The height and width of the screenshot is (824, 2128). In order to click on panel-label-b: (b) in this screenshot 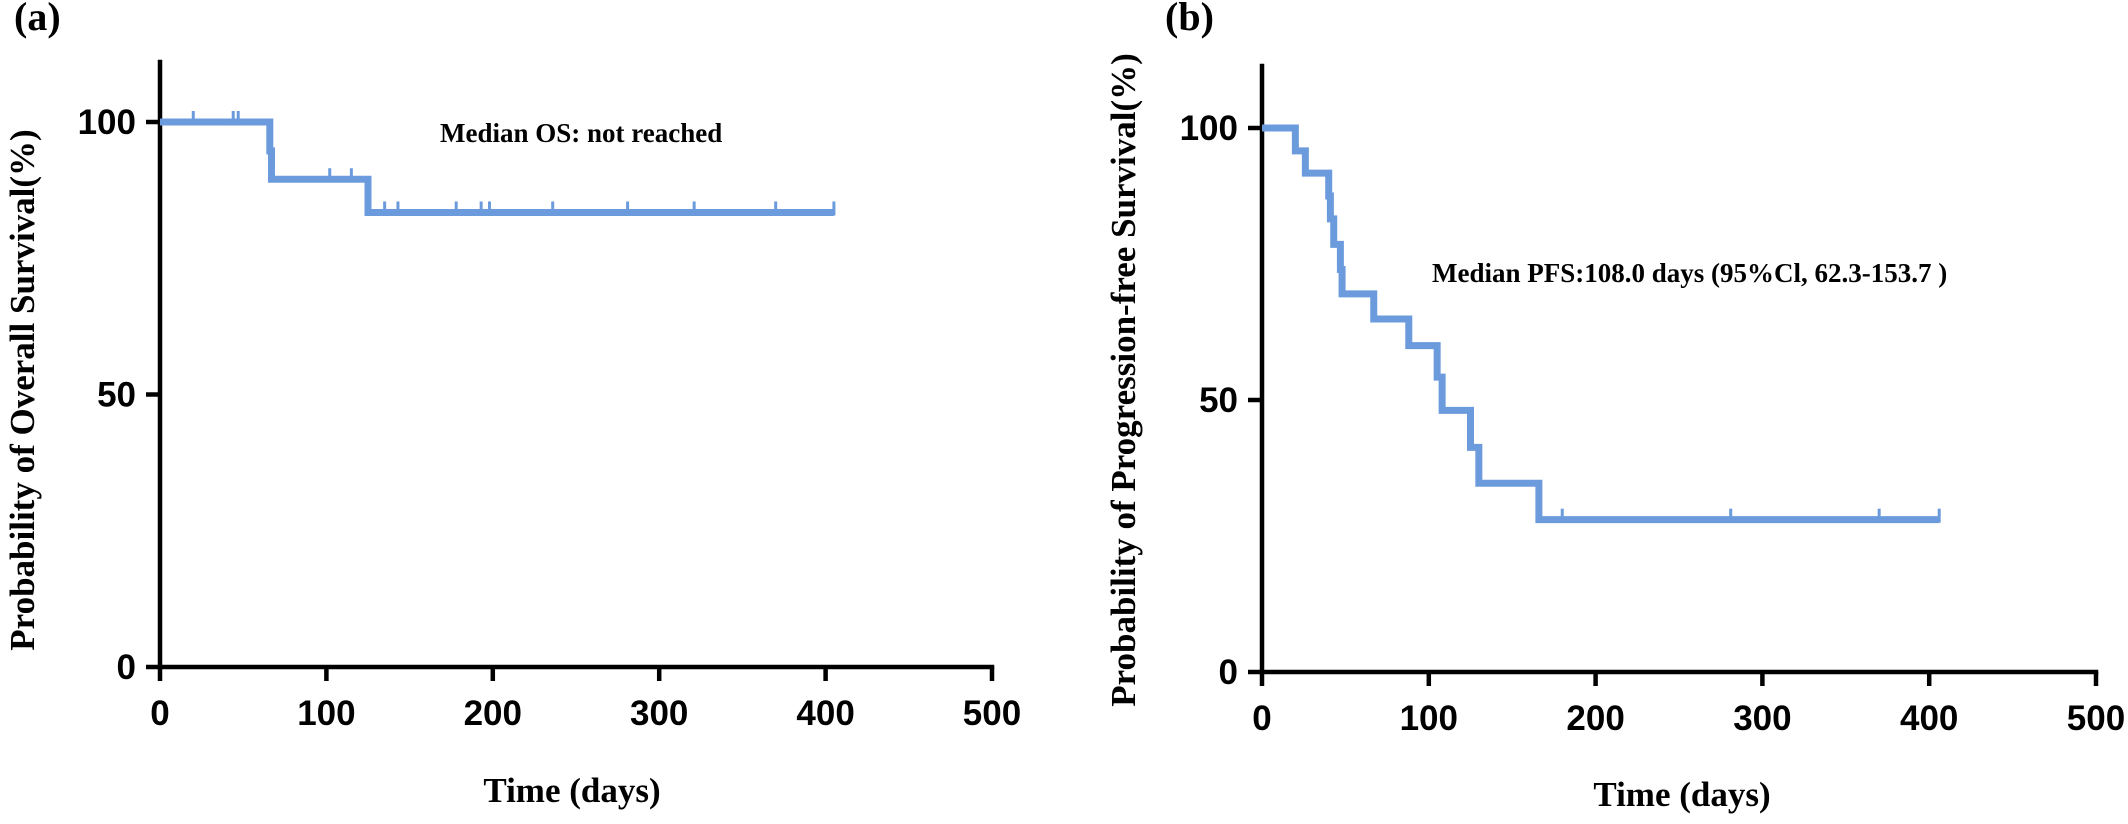, I will do `click(1189, 19)`.